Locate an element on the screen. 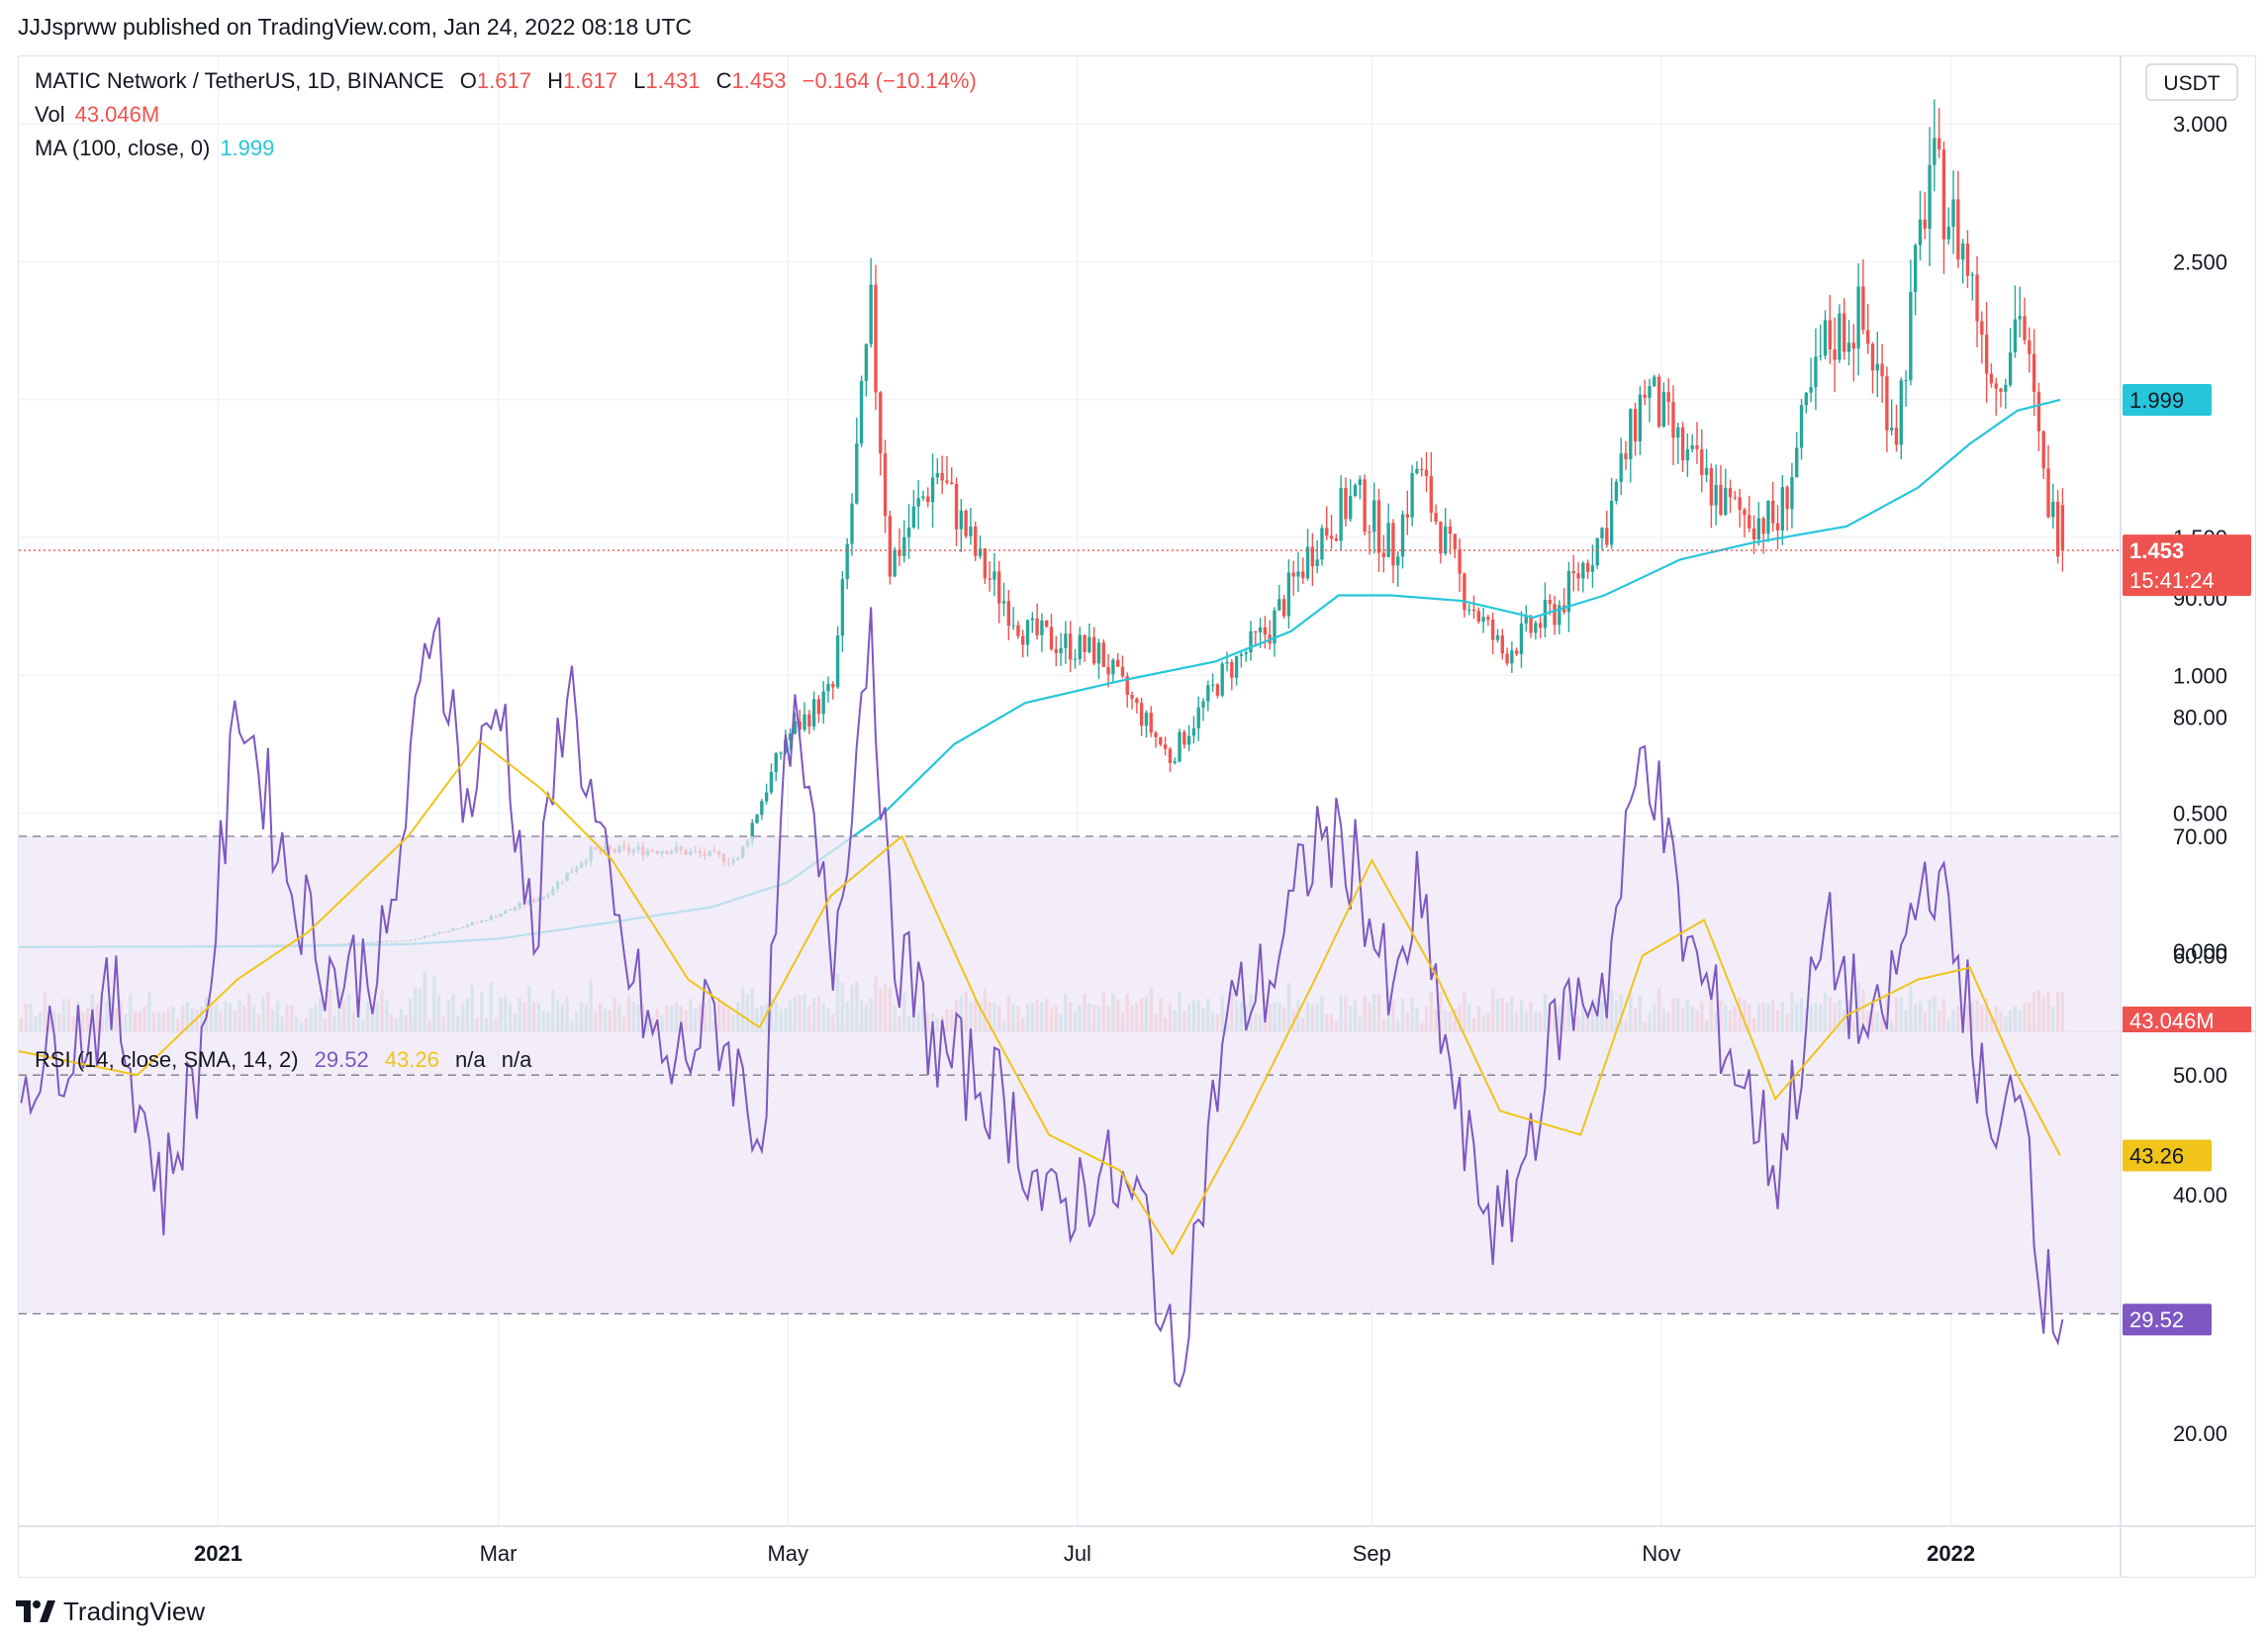 This screenshot has width=2268, height=1643. high-label: H is located at coordinates (555, 80).